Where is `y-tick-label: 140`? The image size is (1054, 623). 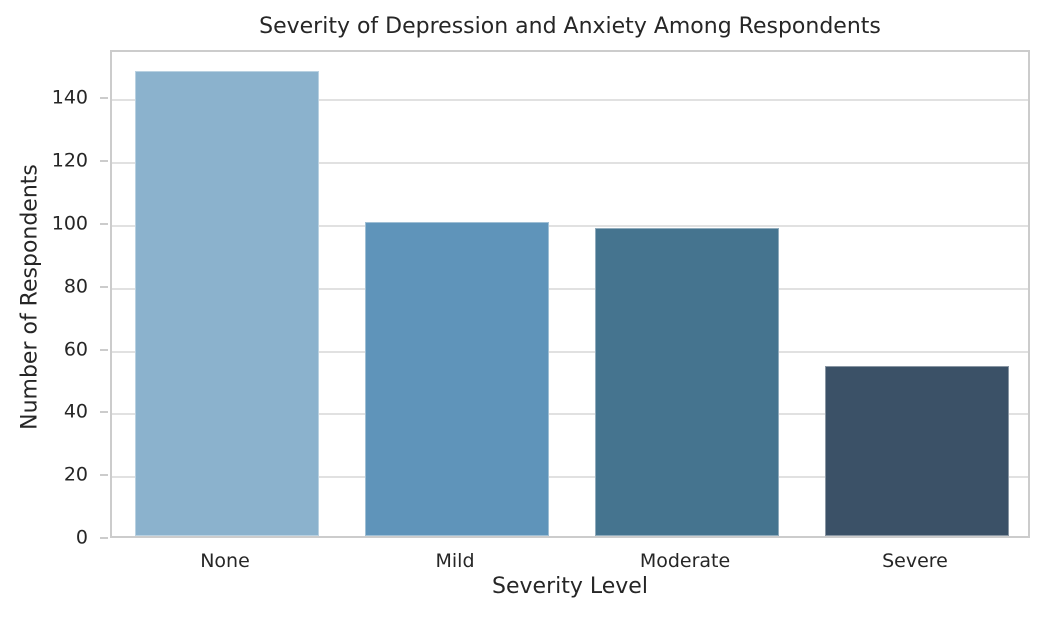 y-tick-label: 140 is located at coordinates (69, 97).